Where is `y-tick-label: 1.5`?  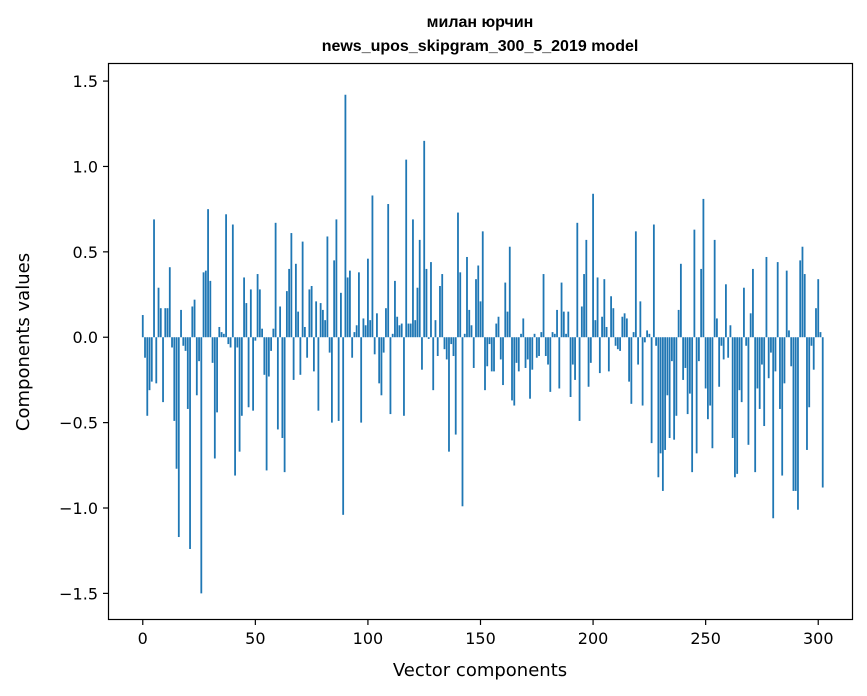 y-tick-label: 1.5 is located at coordinates (85, 81).